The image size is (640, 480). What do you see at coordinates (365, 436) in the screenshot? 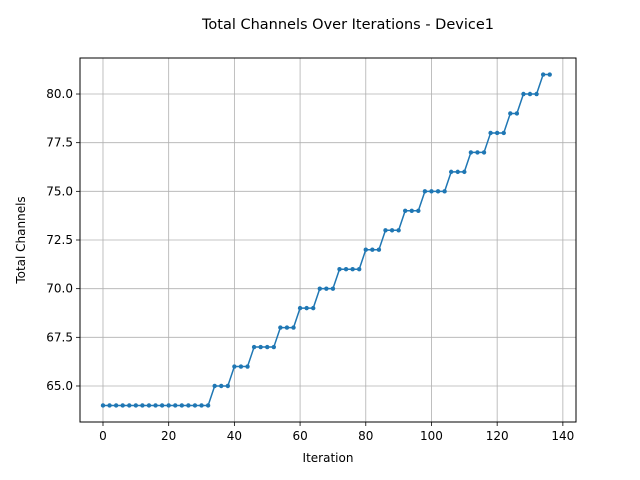
I see `x-tick-label: 80` at bounding box center [365, 436].